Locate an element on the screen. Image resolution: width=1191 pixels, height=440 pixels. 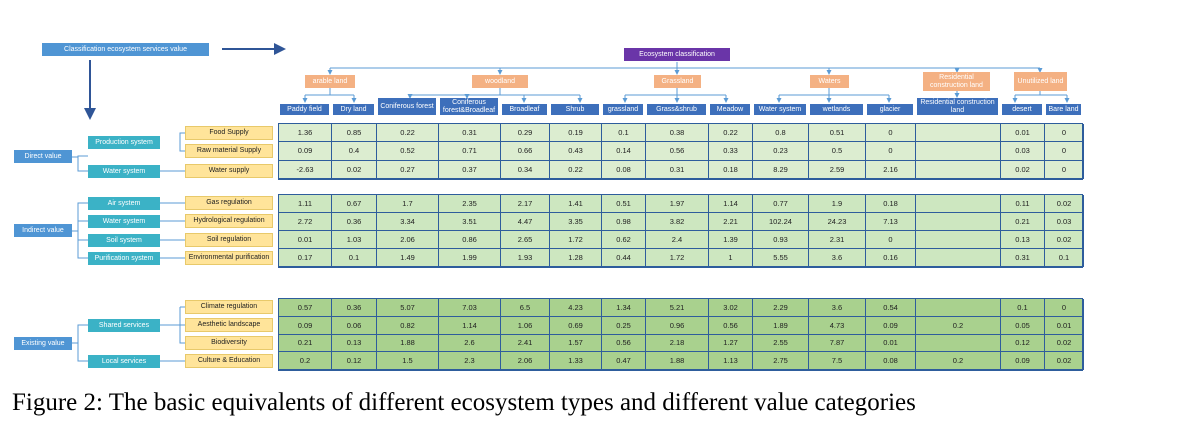
existing-cell: 1.33 is located at coordinates (576, 361).